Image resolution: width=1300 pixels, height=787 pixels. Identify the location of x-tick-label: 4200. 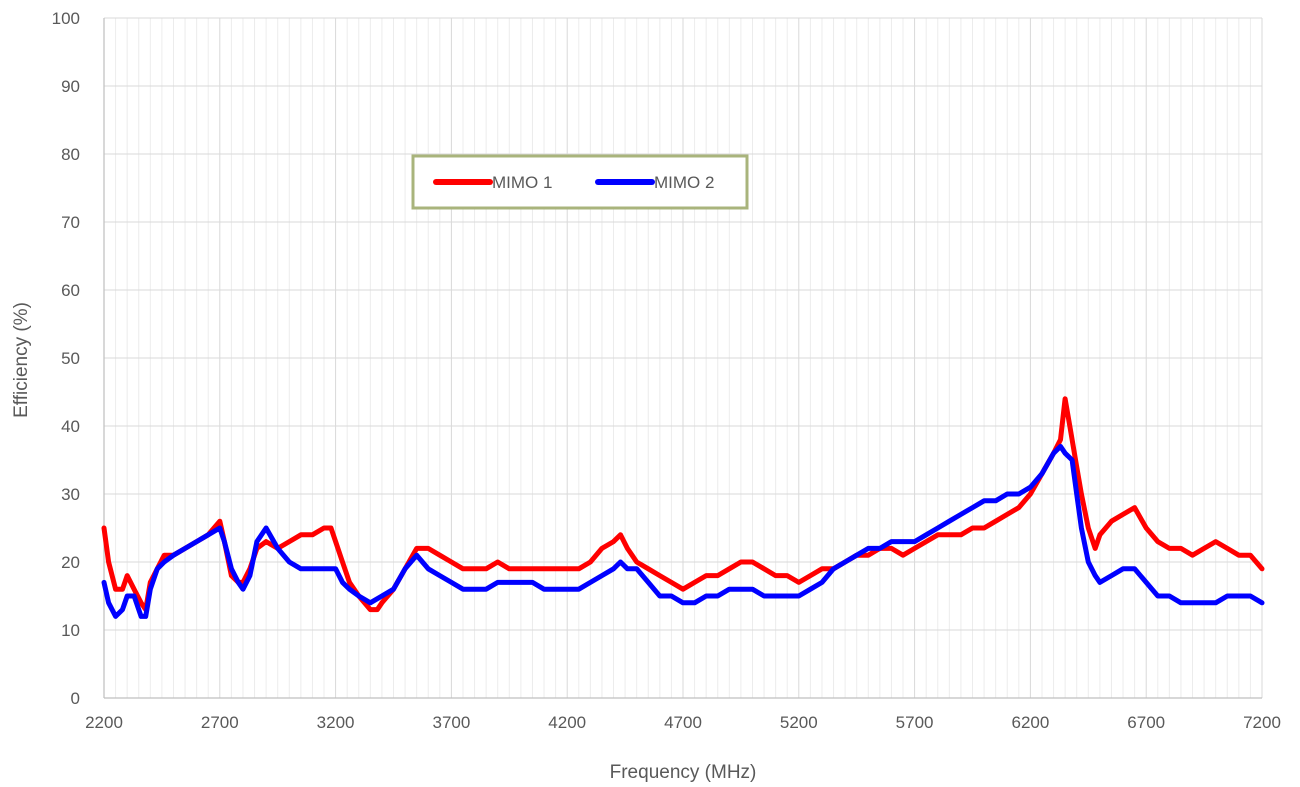
(567, 722).